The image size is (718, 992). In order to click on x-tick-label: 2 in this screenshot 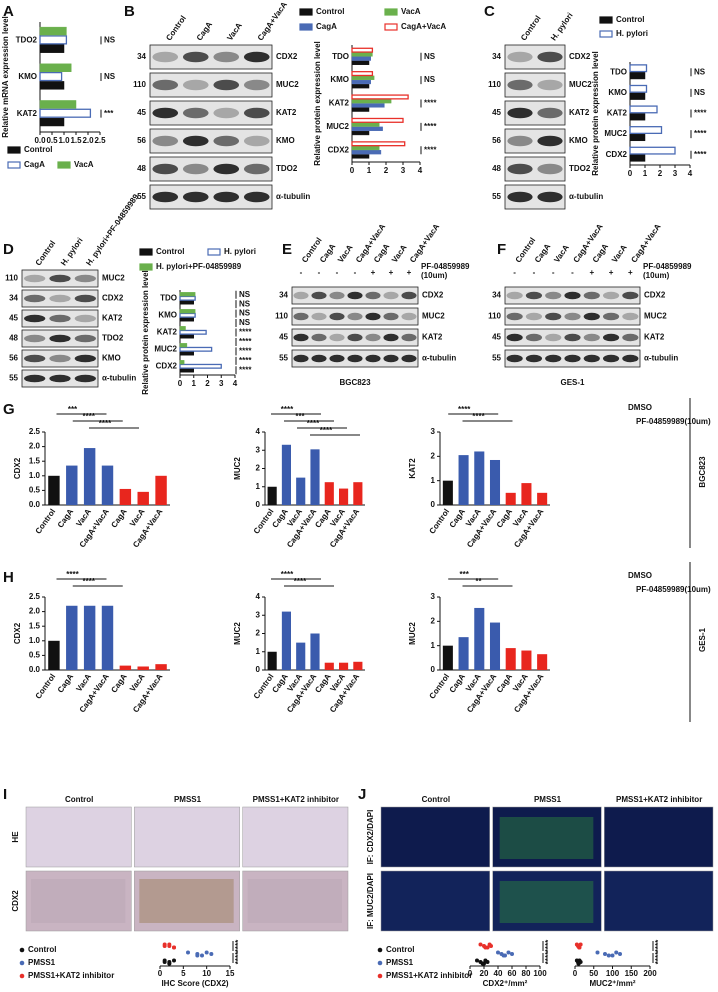, I will do `click(207, 383)`.